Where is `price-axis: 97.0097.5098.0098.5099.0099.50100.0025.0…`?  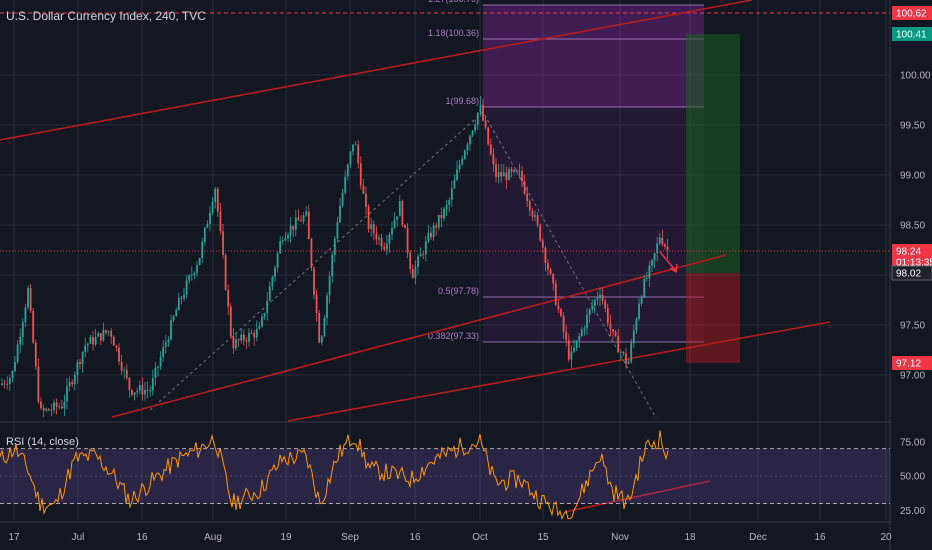 price-axis: 97.0097.5098.0098.5099.0099.50100.0025.0… is located at coordinates (911, 275).